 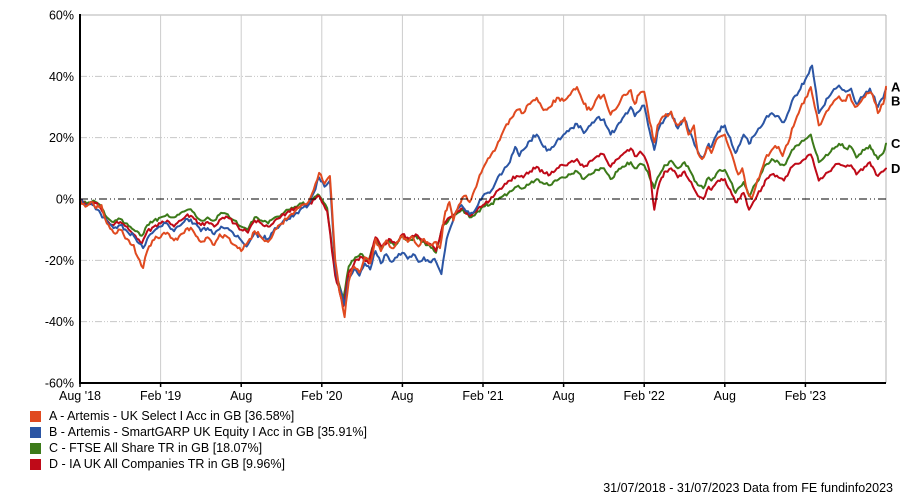 What do you see at coordinates (895, 168) in the screenshot?
I see `series-end-label-d: D` at bounding box center [895, 168].